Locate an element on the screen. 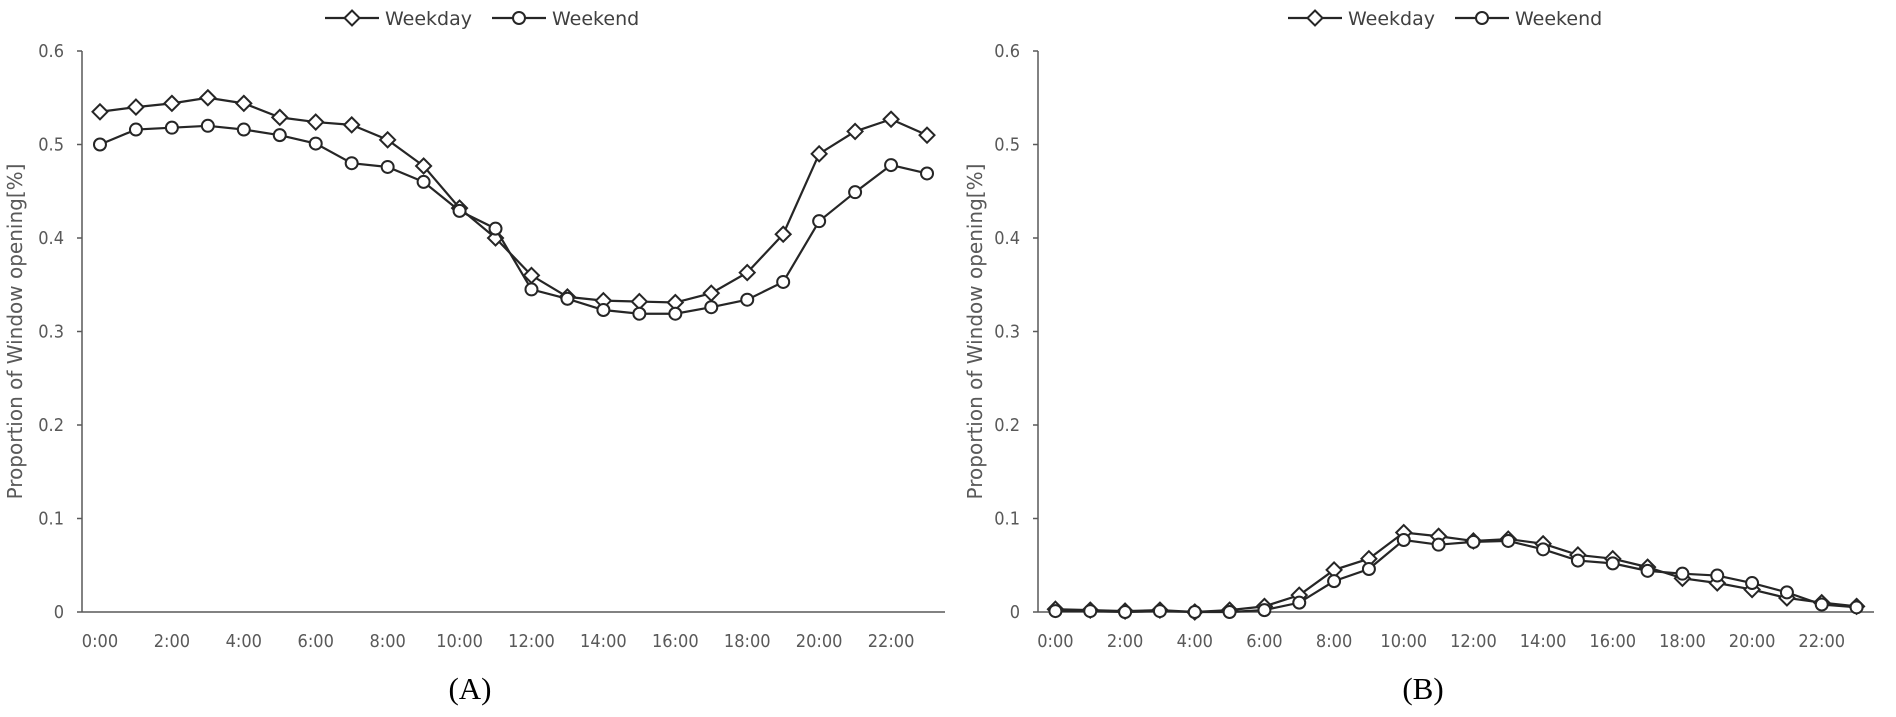  series-weekday is located at coordinates (513, 200).